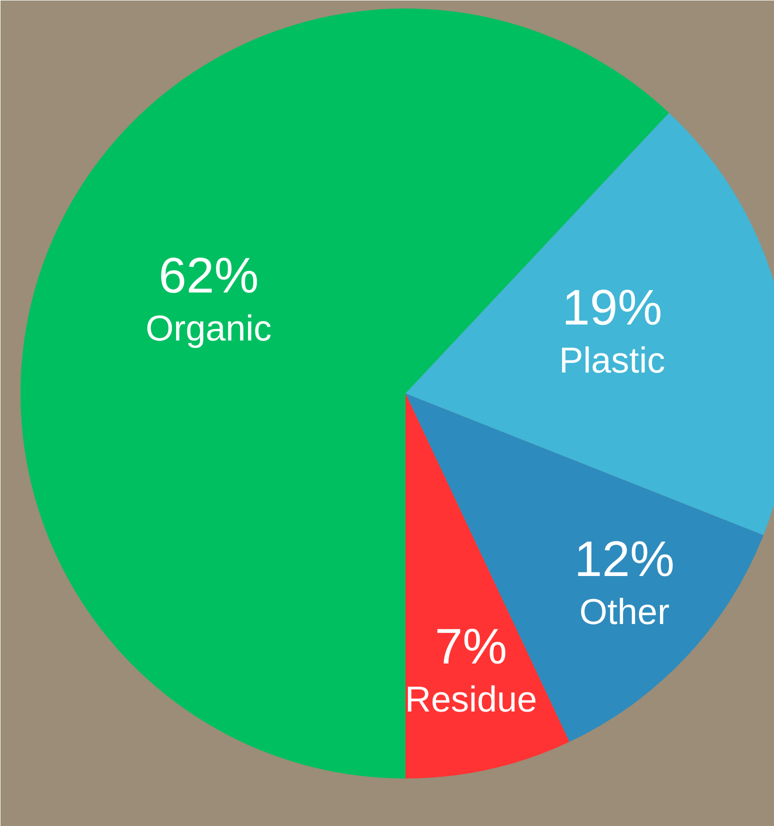 This screenshot has height=826, width=774. I want to click on data-label: 12%, so click(624, 559).